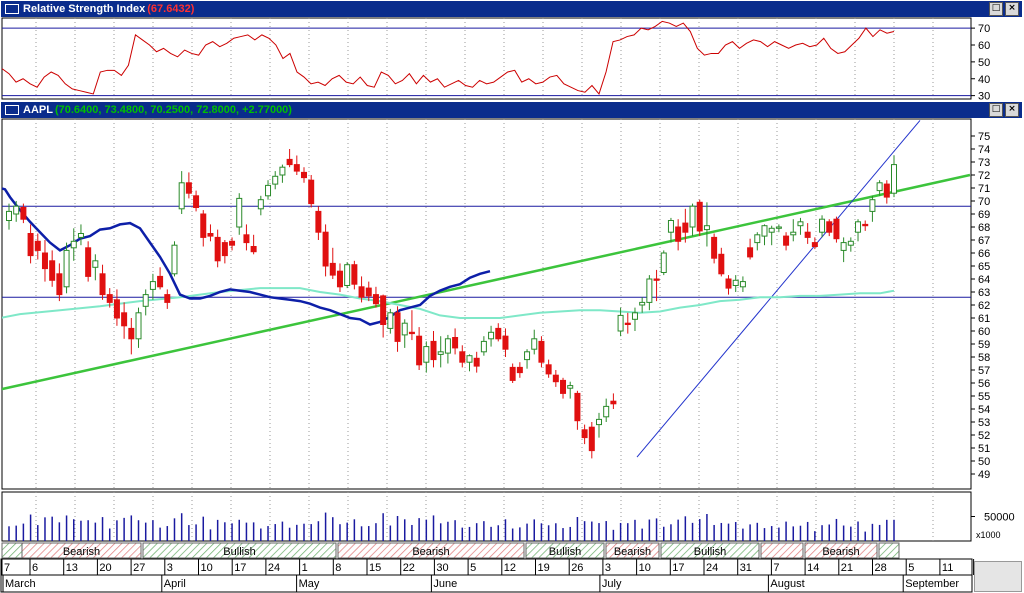 The height and width of the screenshot is (593, 1024). I want to click on price-tick-label: 66, so click(984, 254).